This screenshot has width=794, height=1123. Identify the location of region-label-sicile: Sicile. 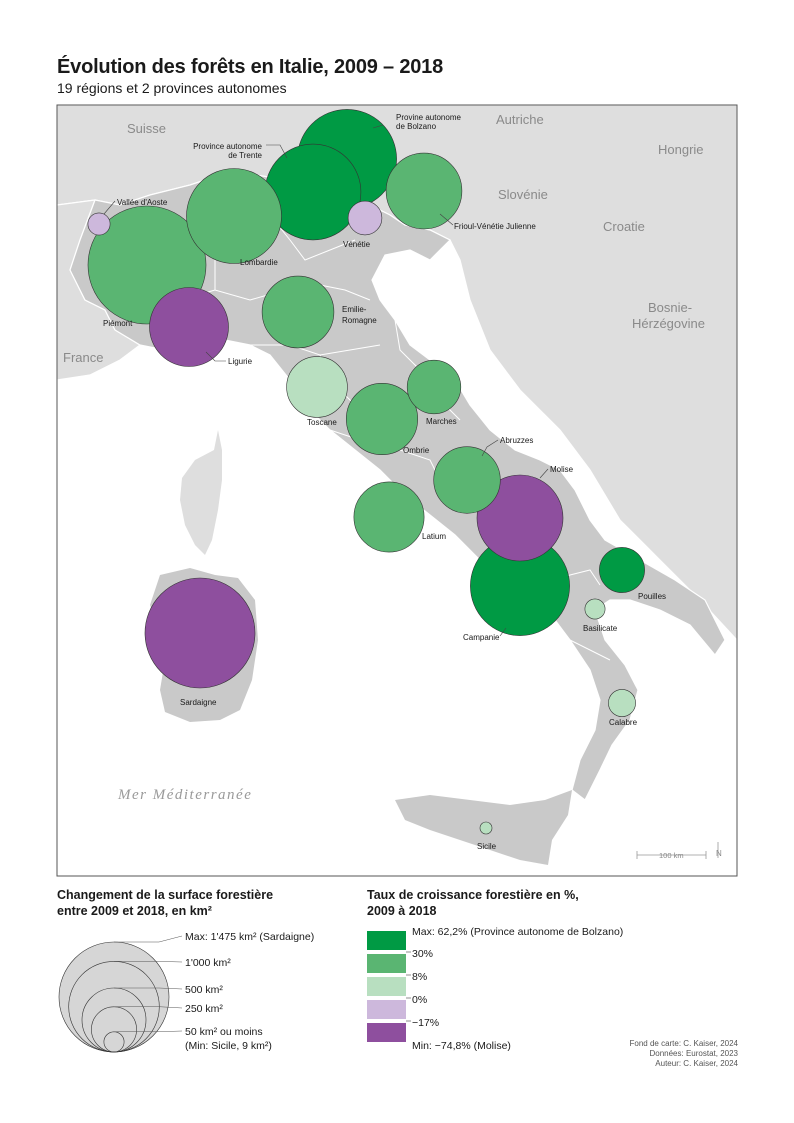
(487, 846).